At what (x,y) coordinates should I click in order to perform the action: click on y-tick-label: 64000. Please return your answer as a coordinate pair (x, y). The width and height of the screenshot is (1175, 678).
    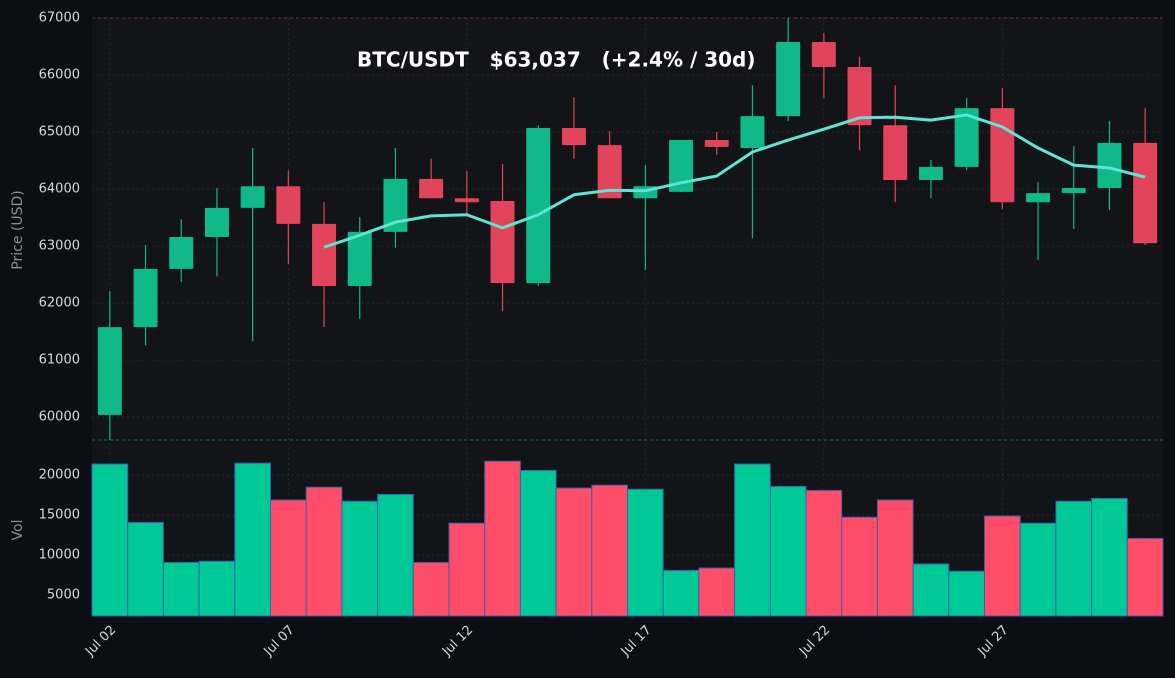
    Looking at the image, I should click on (59, 189).